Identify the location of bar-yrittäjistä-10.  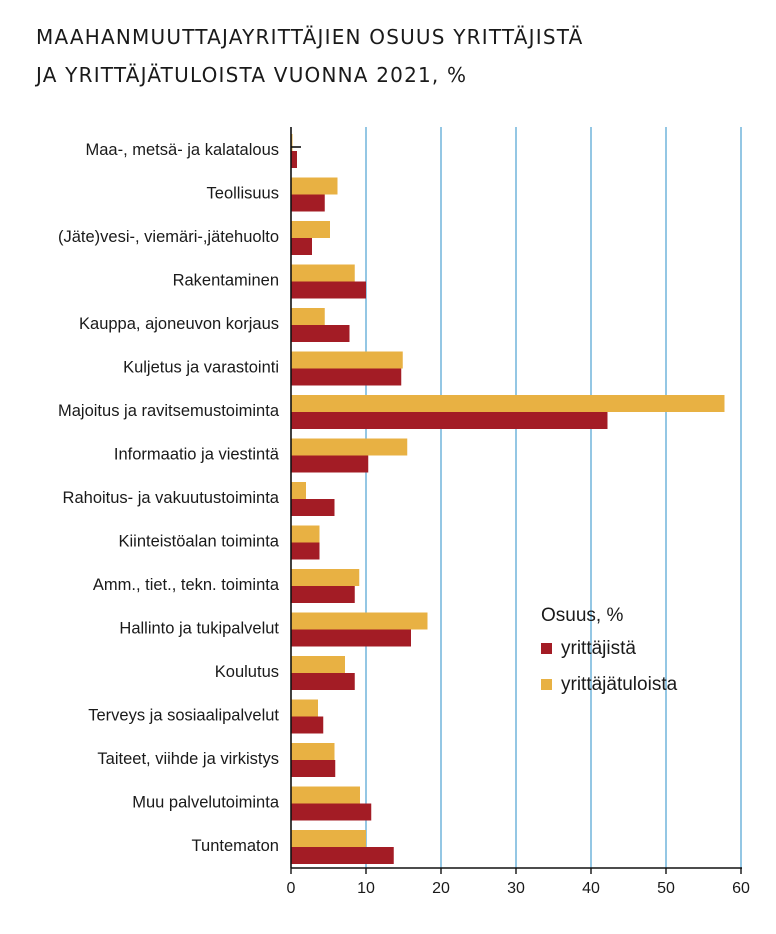
(323, 594).